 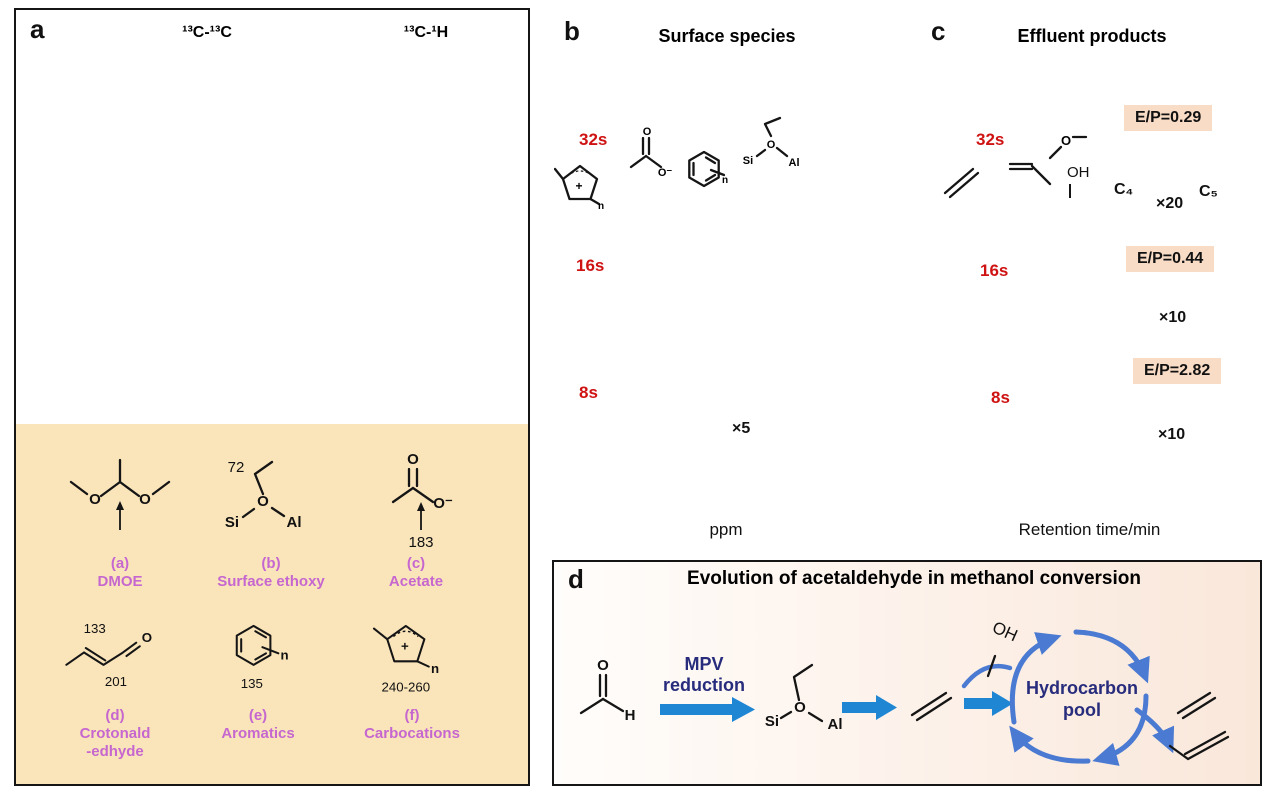 What do you see at coordinates (422, 501) in the screenshot?
I see `acetate-structure: O O⁻ 183` at bounding box center [422, 501].